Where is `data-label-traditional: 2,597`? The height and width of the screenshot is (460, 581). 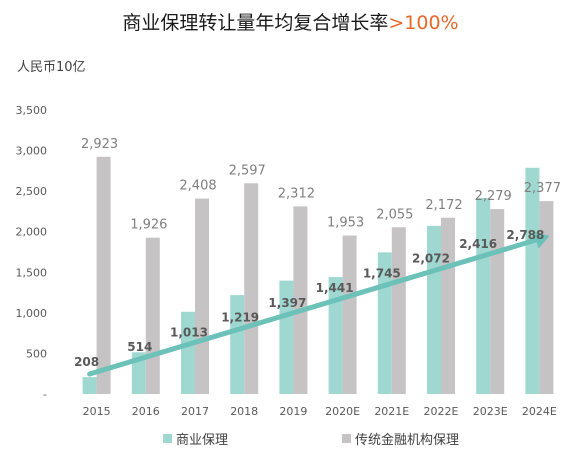 data-label-traditional: 2,597 is located at coordinates (247, 170).